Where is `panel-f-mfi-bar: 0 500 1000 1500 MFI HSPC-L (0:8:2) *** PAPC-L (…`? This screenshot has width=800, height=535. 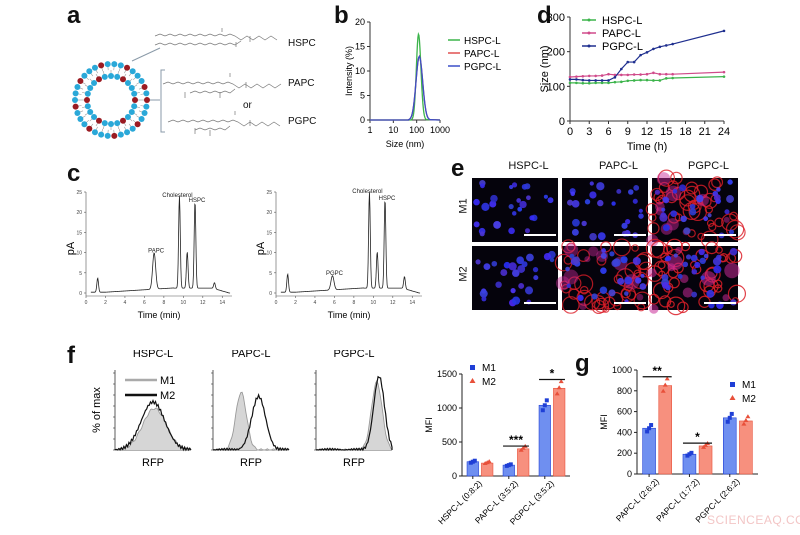
panel-f-mfi-bar: 0 500 1000 1500 MFI HSPC-L (0:8:2) *** PAPC-L (… is located at coordinates (490, 445).